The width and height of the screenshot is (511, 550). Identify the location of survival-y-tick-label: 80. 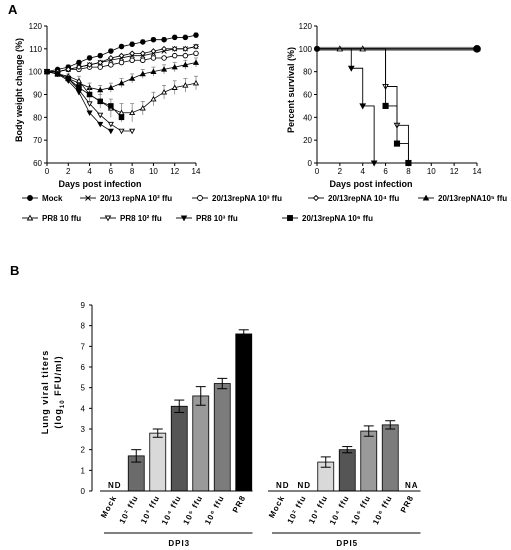
(307, 72).